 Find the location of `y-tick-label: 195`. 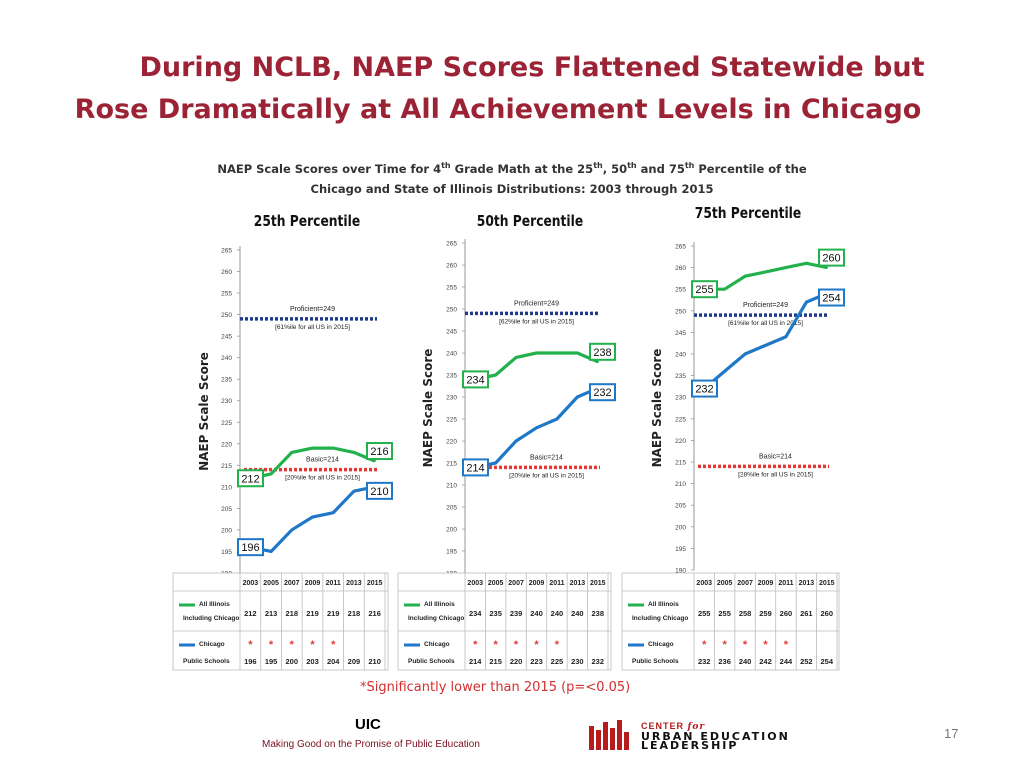

y-tick-label: 195 is located at coordinates (680, 549).